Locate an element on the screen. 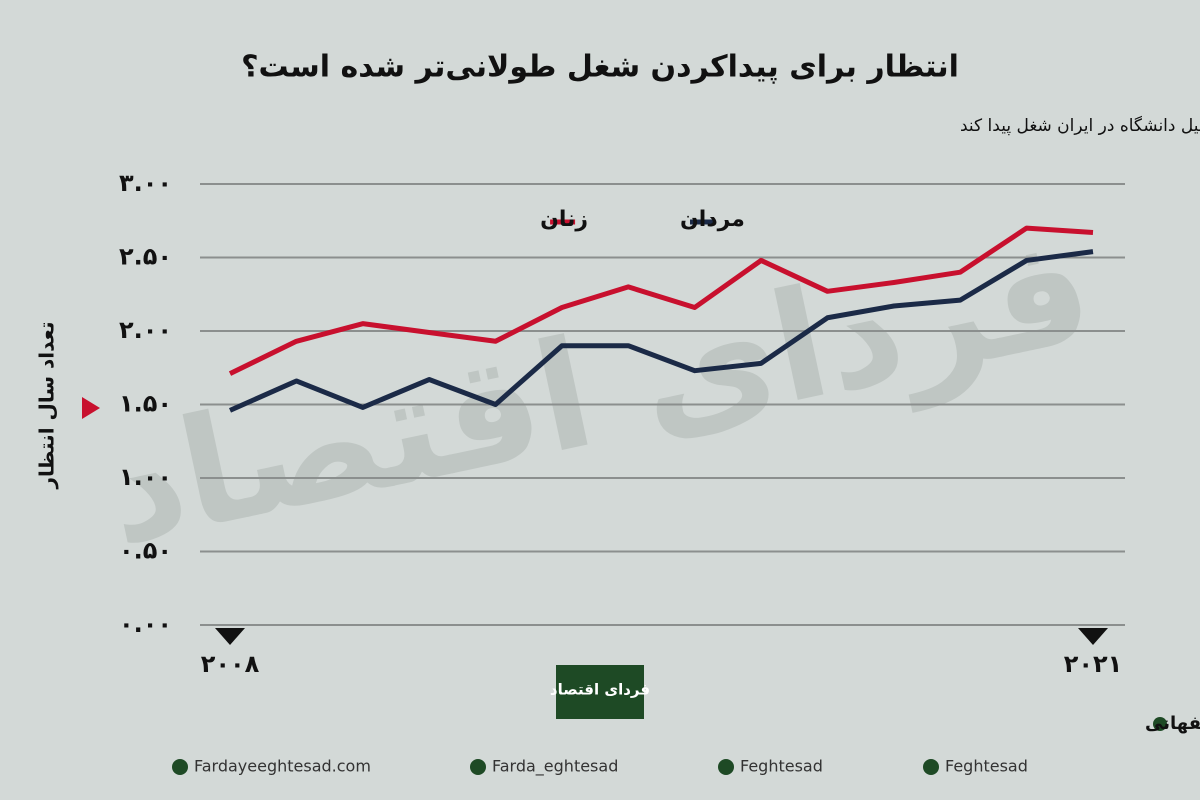 This screenshot has height=800, width=1200. decoration is located at coordinates (91, 408).